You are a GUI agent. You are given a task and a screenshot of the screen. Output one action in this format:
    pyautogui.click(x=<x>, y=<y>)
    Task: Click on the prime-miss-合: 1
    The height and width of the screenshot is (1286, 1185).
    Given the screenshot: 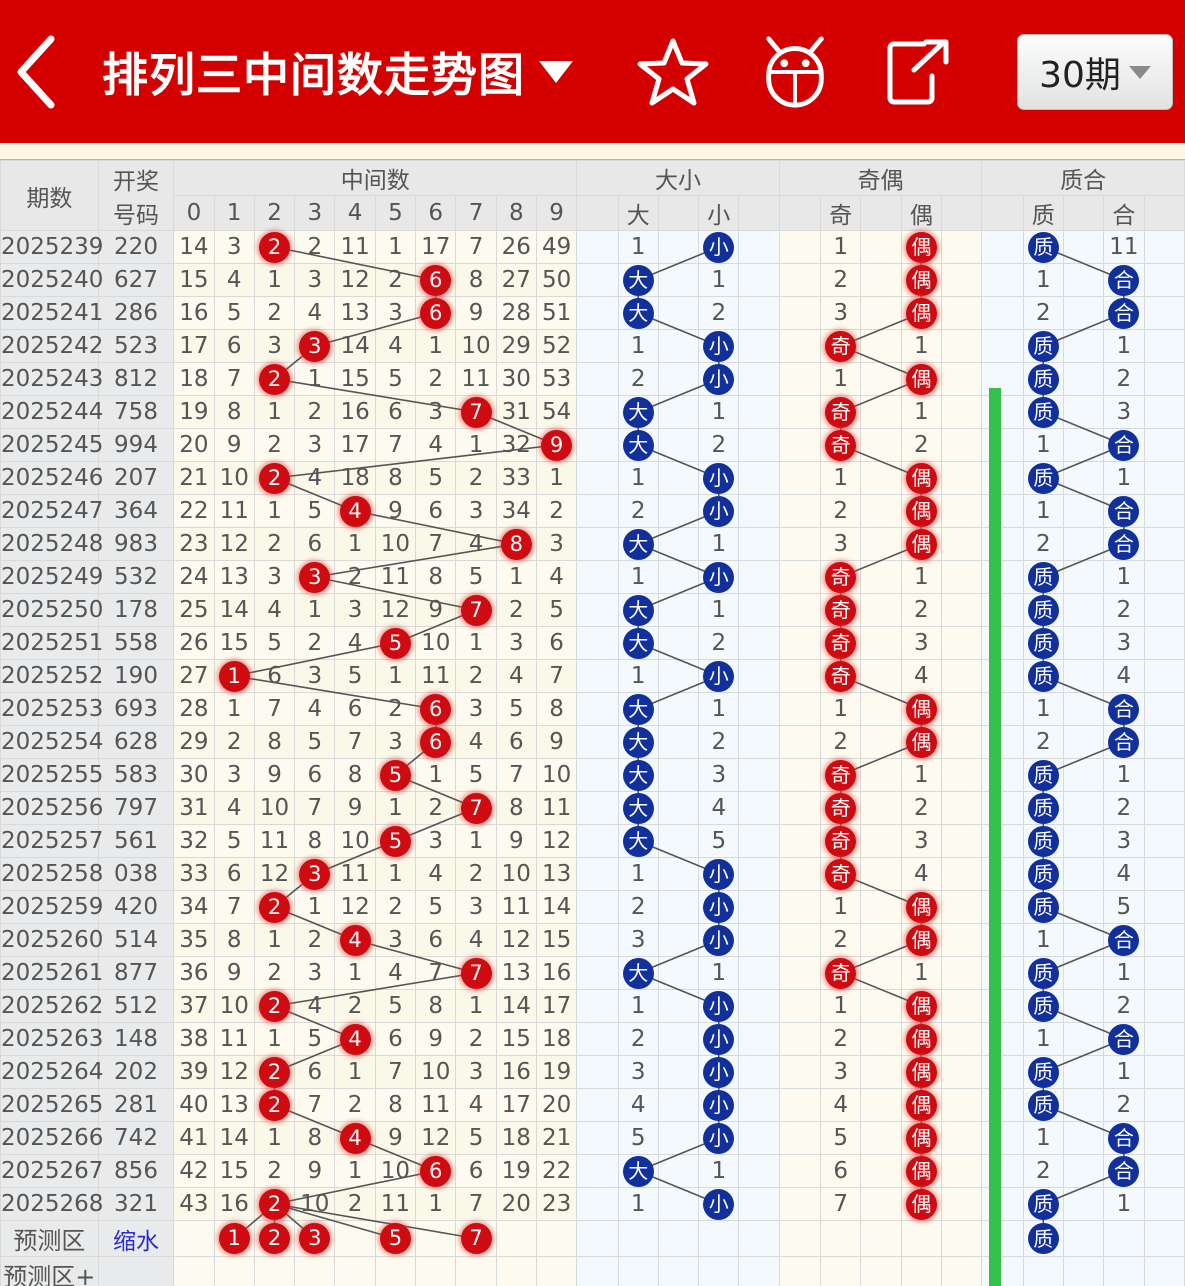 What is the action you would take?
    pyautogui.click(x=1124, y=1204)
    